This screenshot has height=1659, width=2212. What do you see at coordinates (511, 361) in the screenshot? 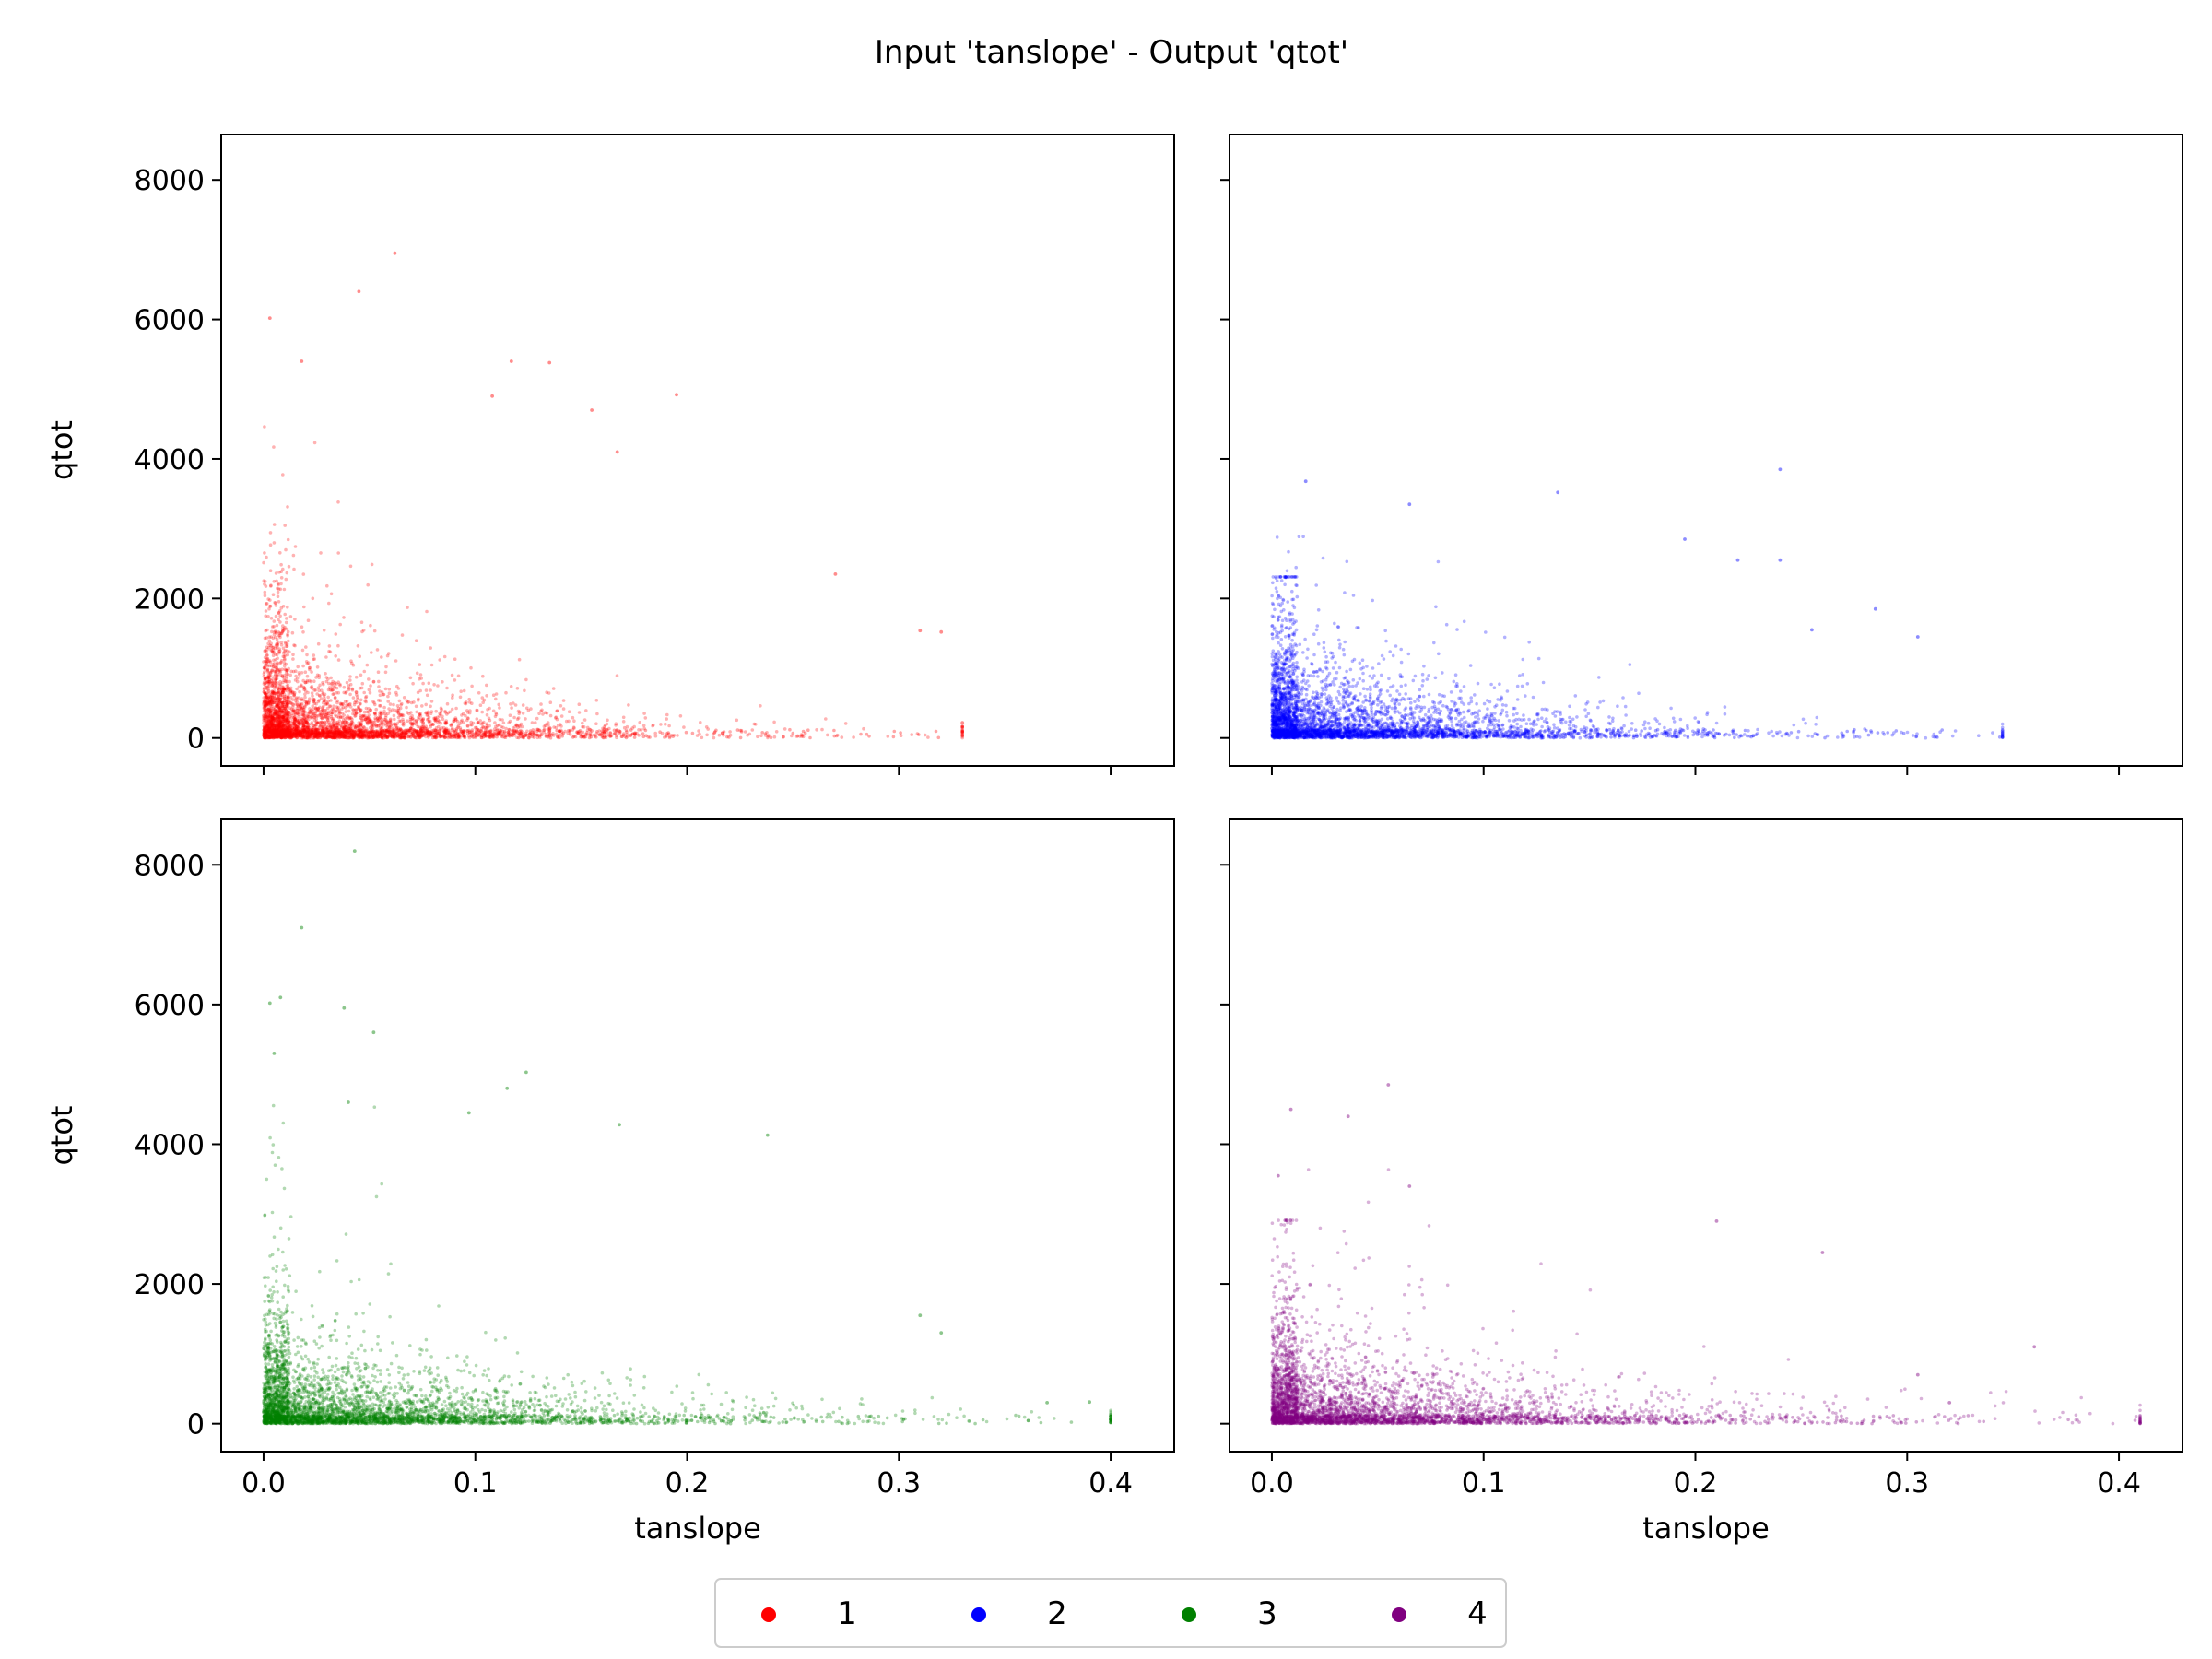
I see `outlier-point` at bounding box center [511, 361].